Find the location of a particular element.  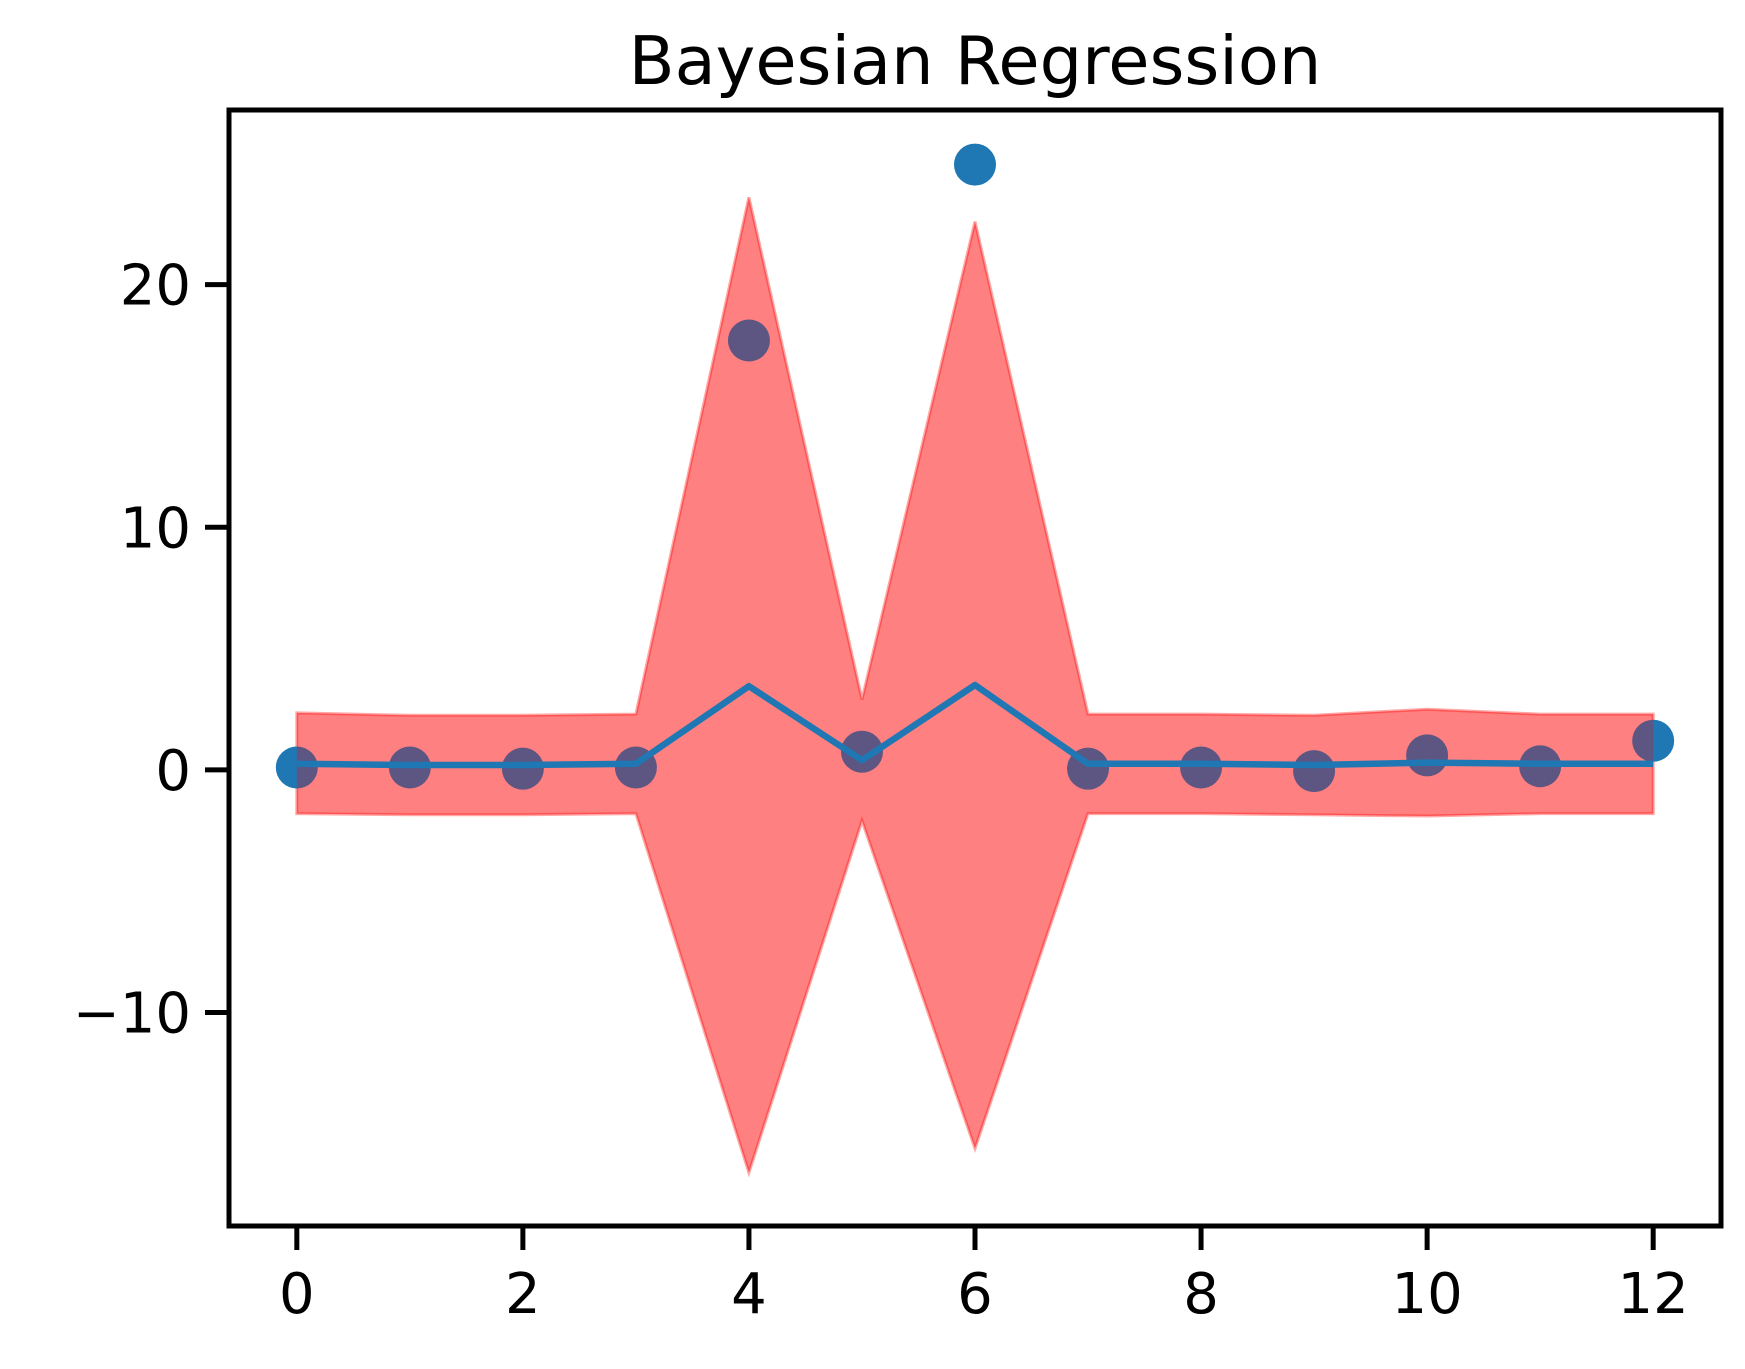

y-tick-label: 20 is located at coordinates (155, 286).